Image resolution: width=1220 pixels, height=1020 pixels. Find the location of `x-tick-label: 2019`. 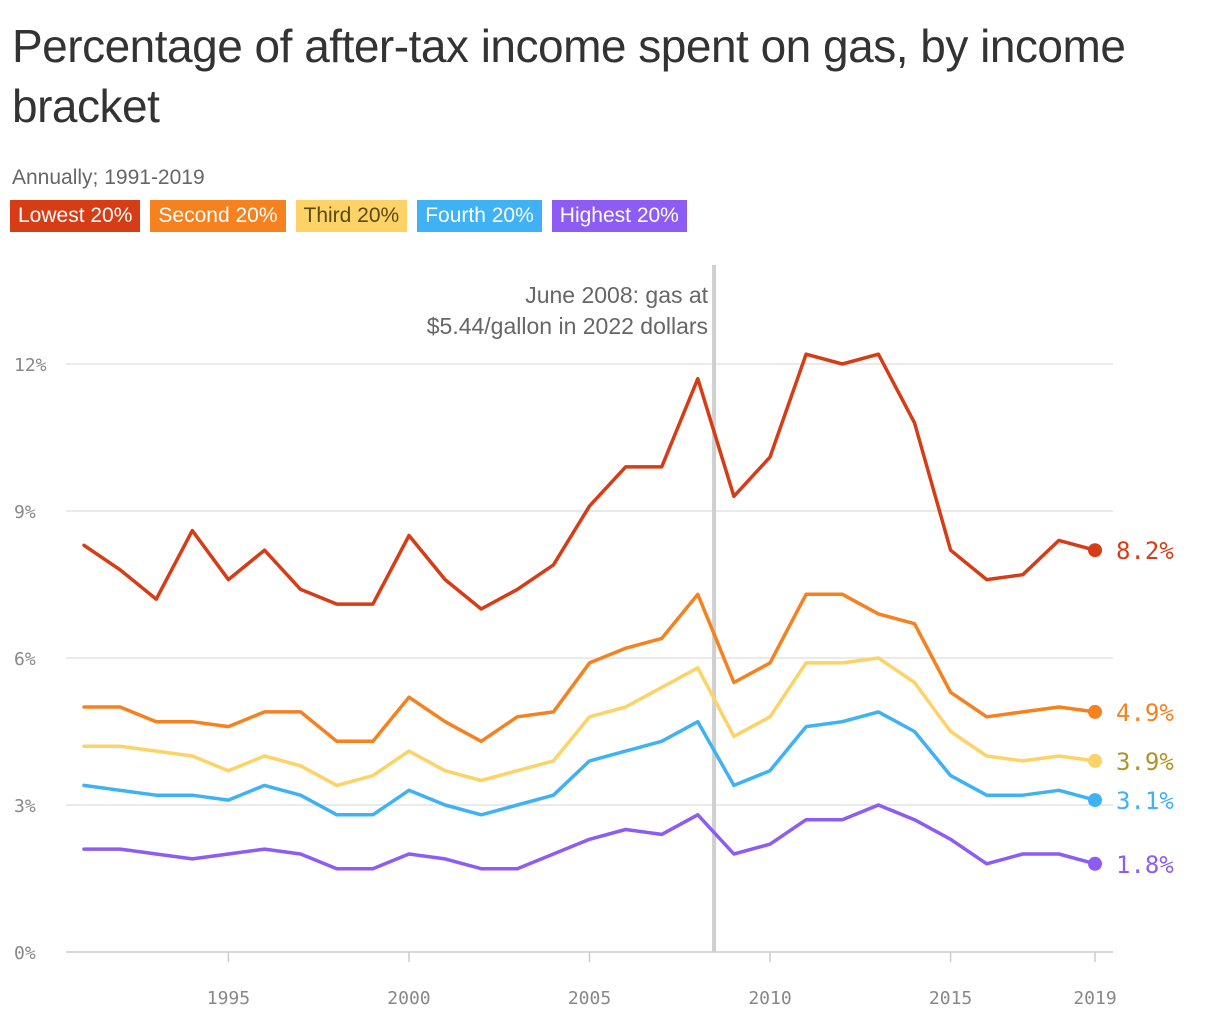

x-tick-label: 2019 is located at coordinates (1094, 998).